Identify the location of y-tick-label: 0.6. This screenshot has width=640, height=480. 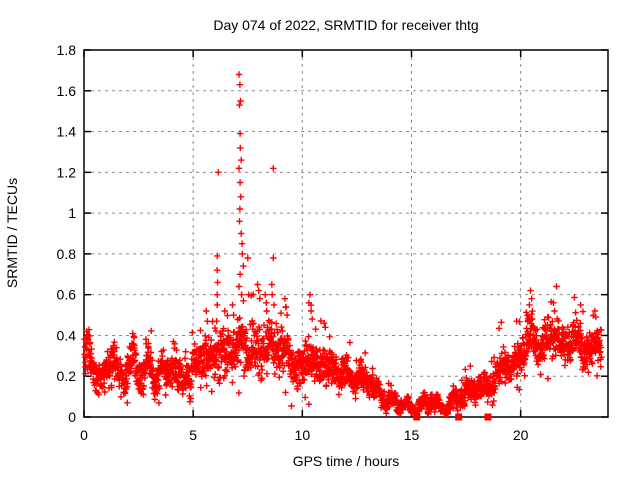
(67, 295).